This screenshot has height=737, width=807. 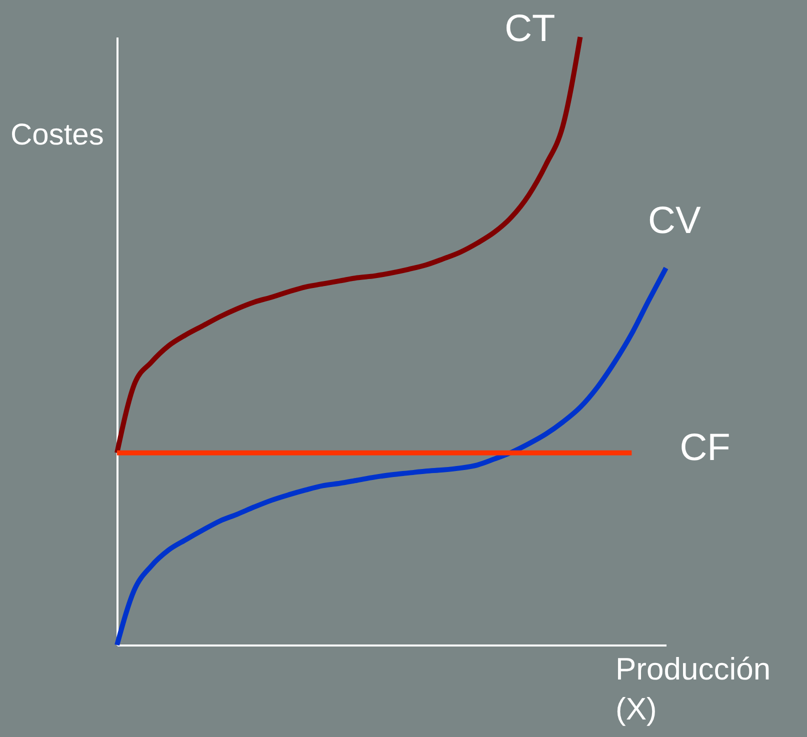 What do you see at coordinates (530, 29) in the screenshot?
I see `series-label: CT` at bounding box center [530, 29].